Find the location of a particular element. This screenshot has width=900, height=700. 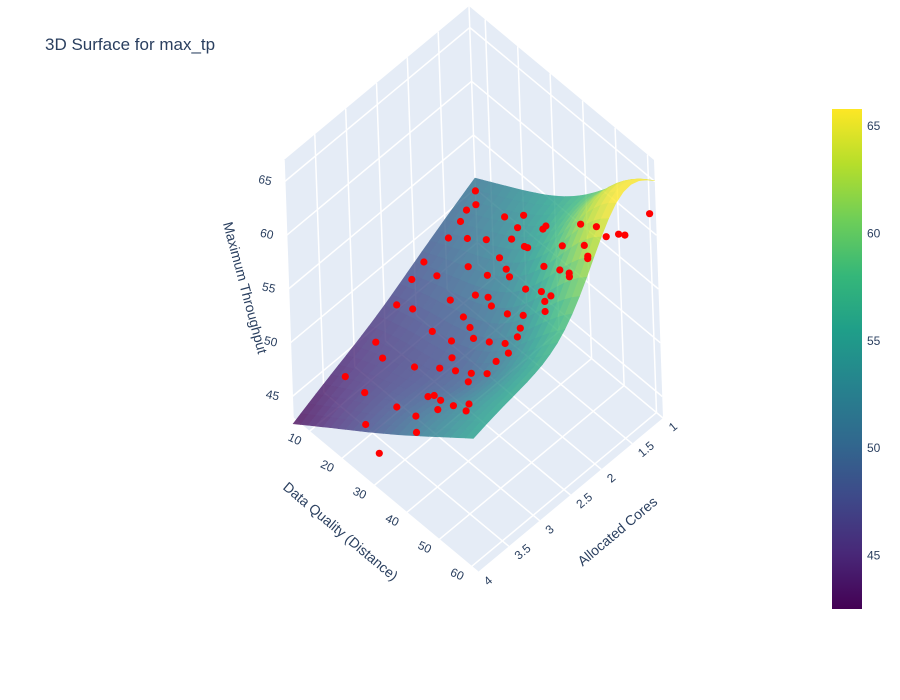

z-tick-label: 50 is located at coordinates (271, 341).